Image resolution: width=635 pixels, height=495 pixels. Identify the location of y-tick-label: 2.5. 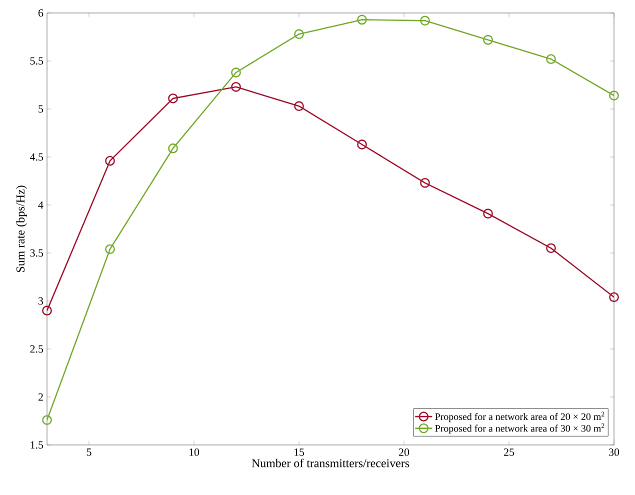
(37, 349).